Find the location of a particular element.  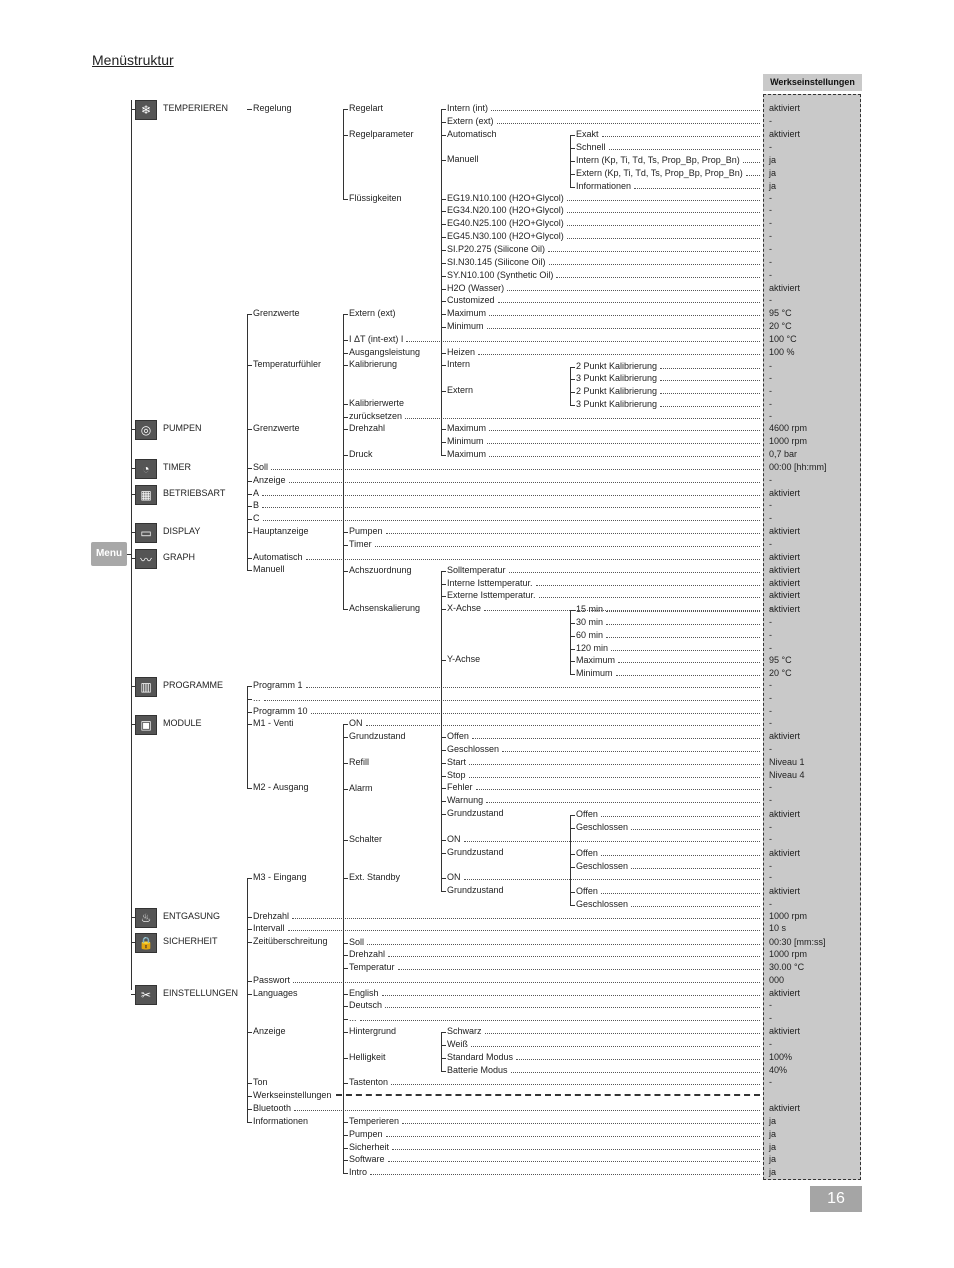

menu-item: Programm 10 is located at coordinates (280, 711).